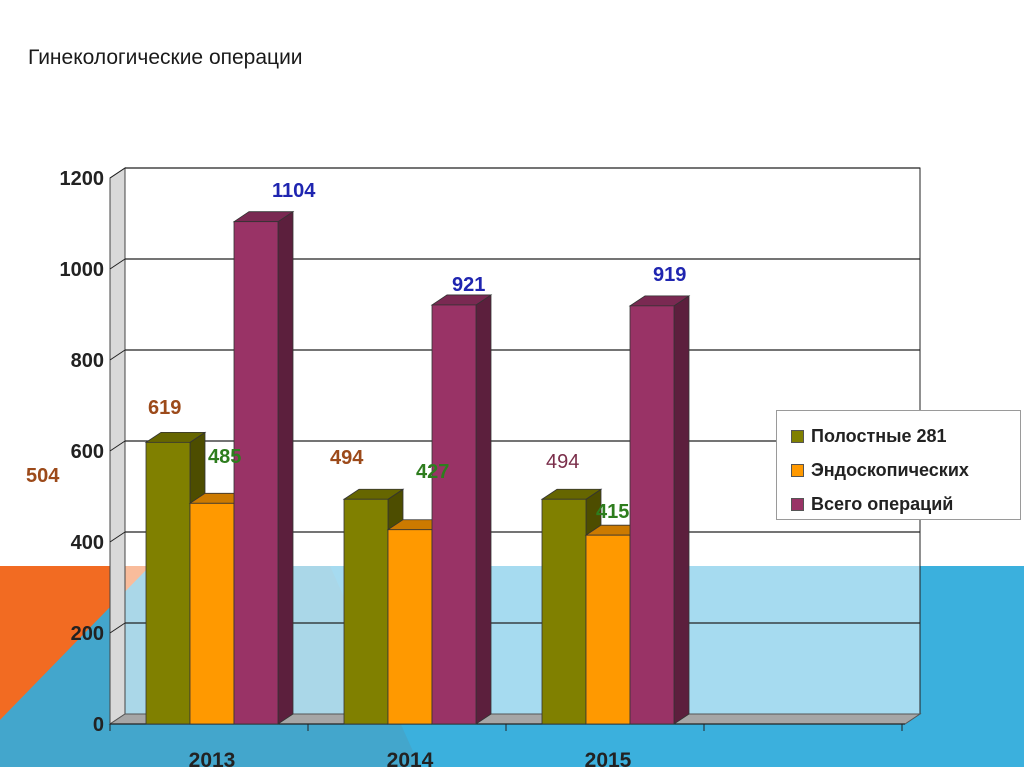  I want to click on annotation-label: 504, so click(43, 476).